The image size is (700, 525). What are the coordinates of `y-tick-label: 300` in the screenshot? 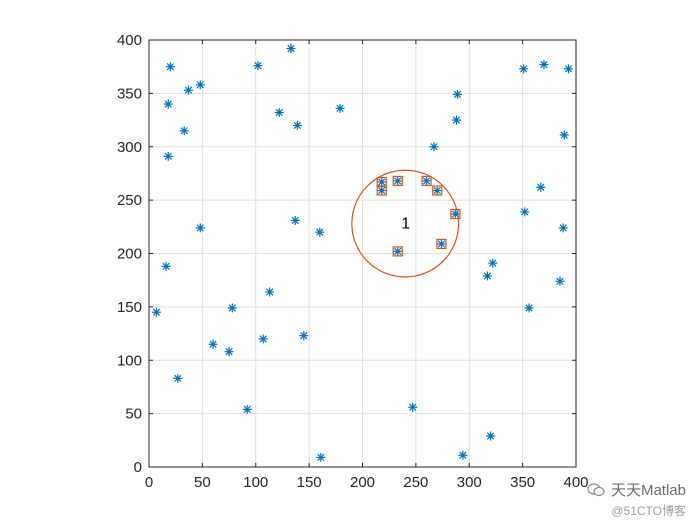 It's located at (129, 147).